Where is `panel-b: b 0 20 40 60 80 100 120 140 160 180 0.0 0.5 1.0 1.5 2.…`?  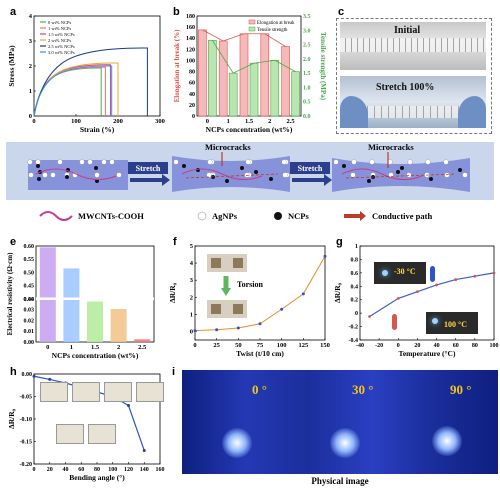 panel-b: b 0 20 40 60 80 100 120 140 160 180 0.0 0.5 1.0 1.5 2.… is located at coordinates (250, 70).